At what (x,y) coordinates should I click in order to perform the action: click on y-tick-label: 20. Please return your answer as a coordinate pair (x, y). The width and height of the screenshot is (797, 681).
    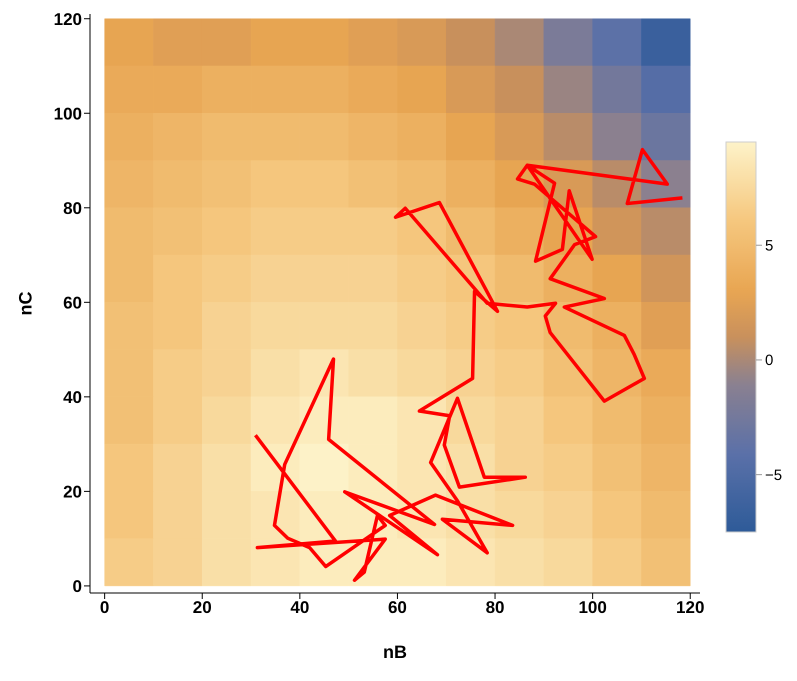
    Looking at the image, I should click on (72, 492).